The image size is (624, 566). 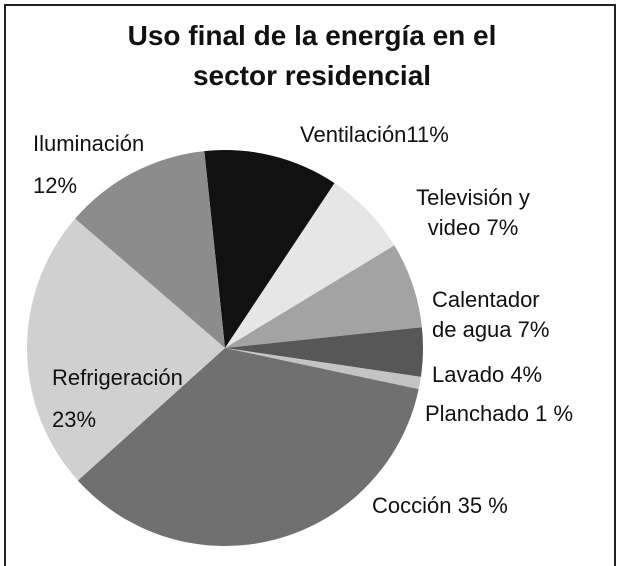 I want to click on slice-label: Televisión y video 7%, so click(x=473, y=213).